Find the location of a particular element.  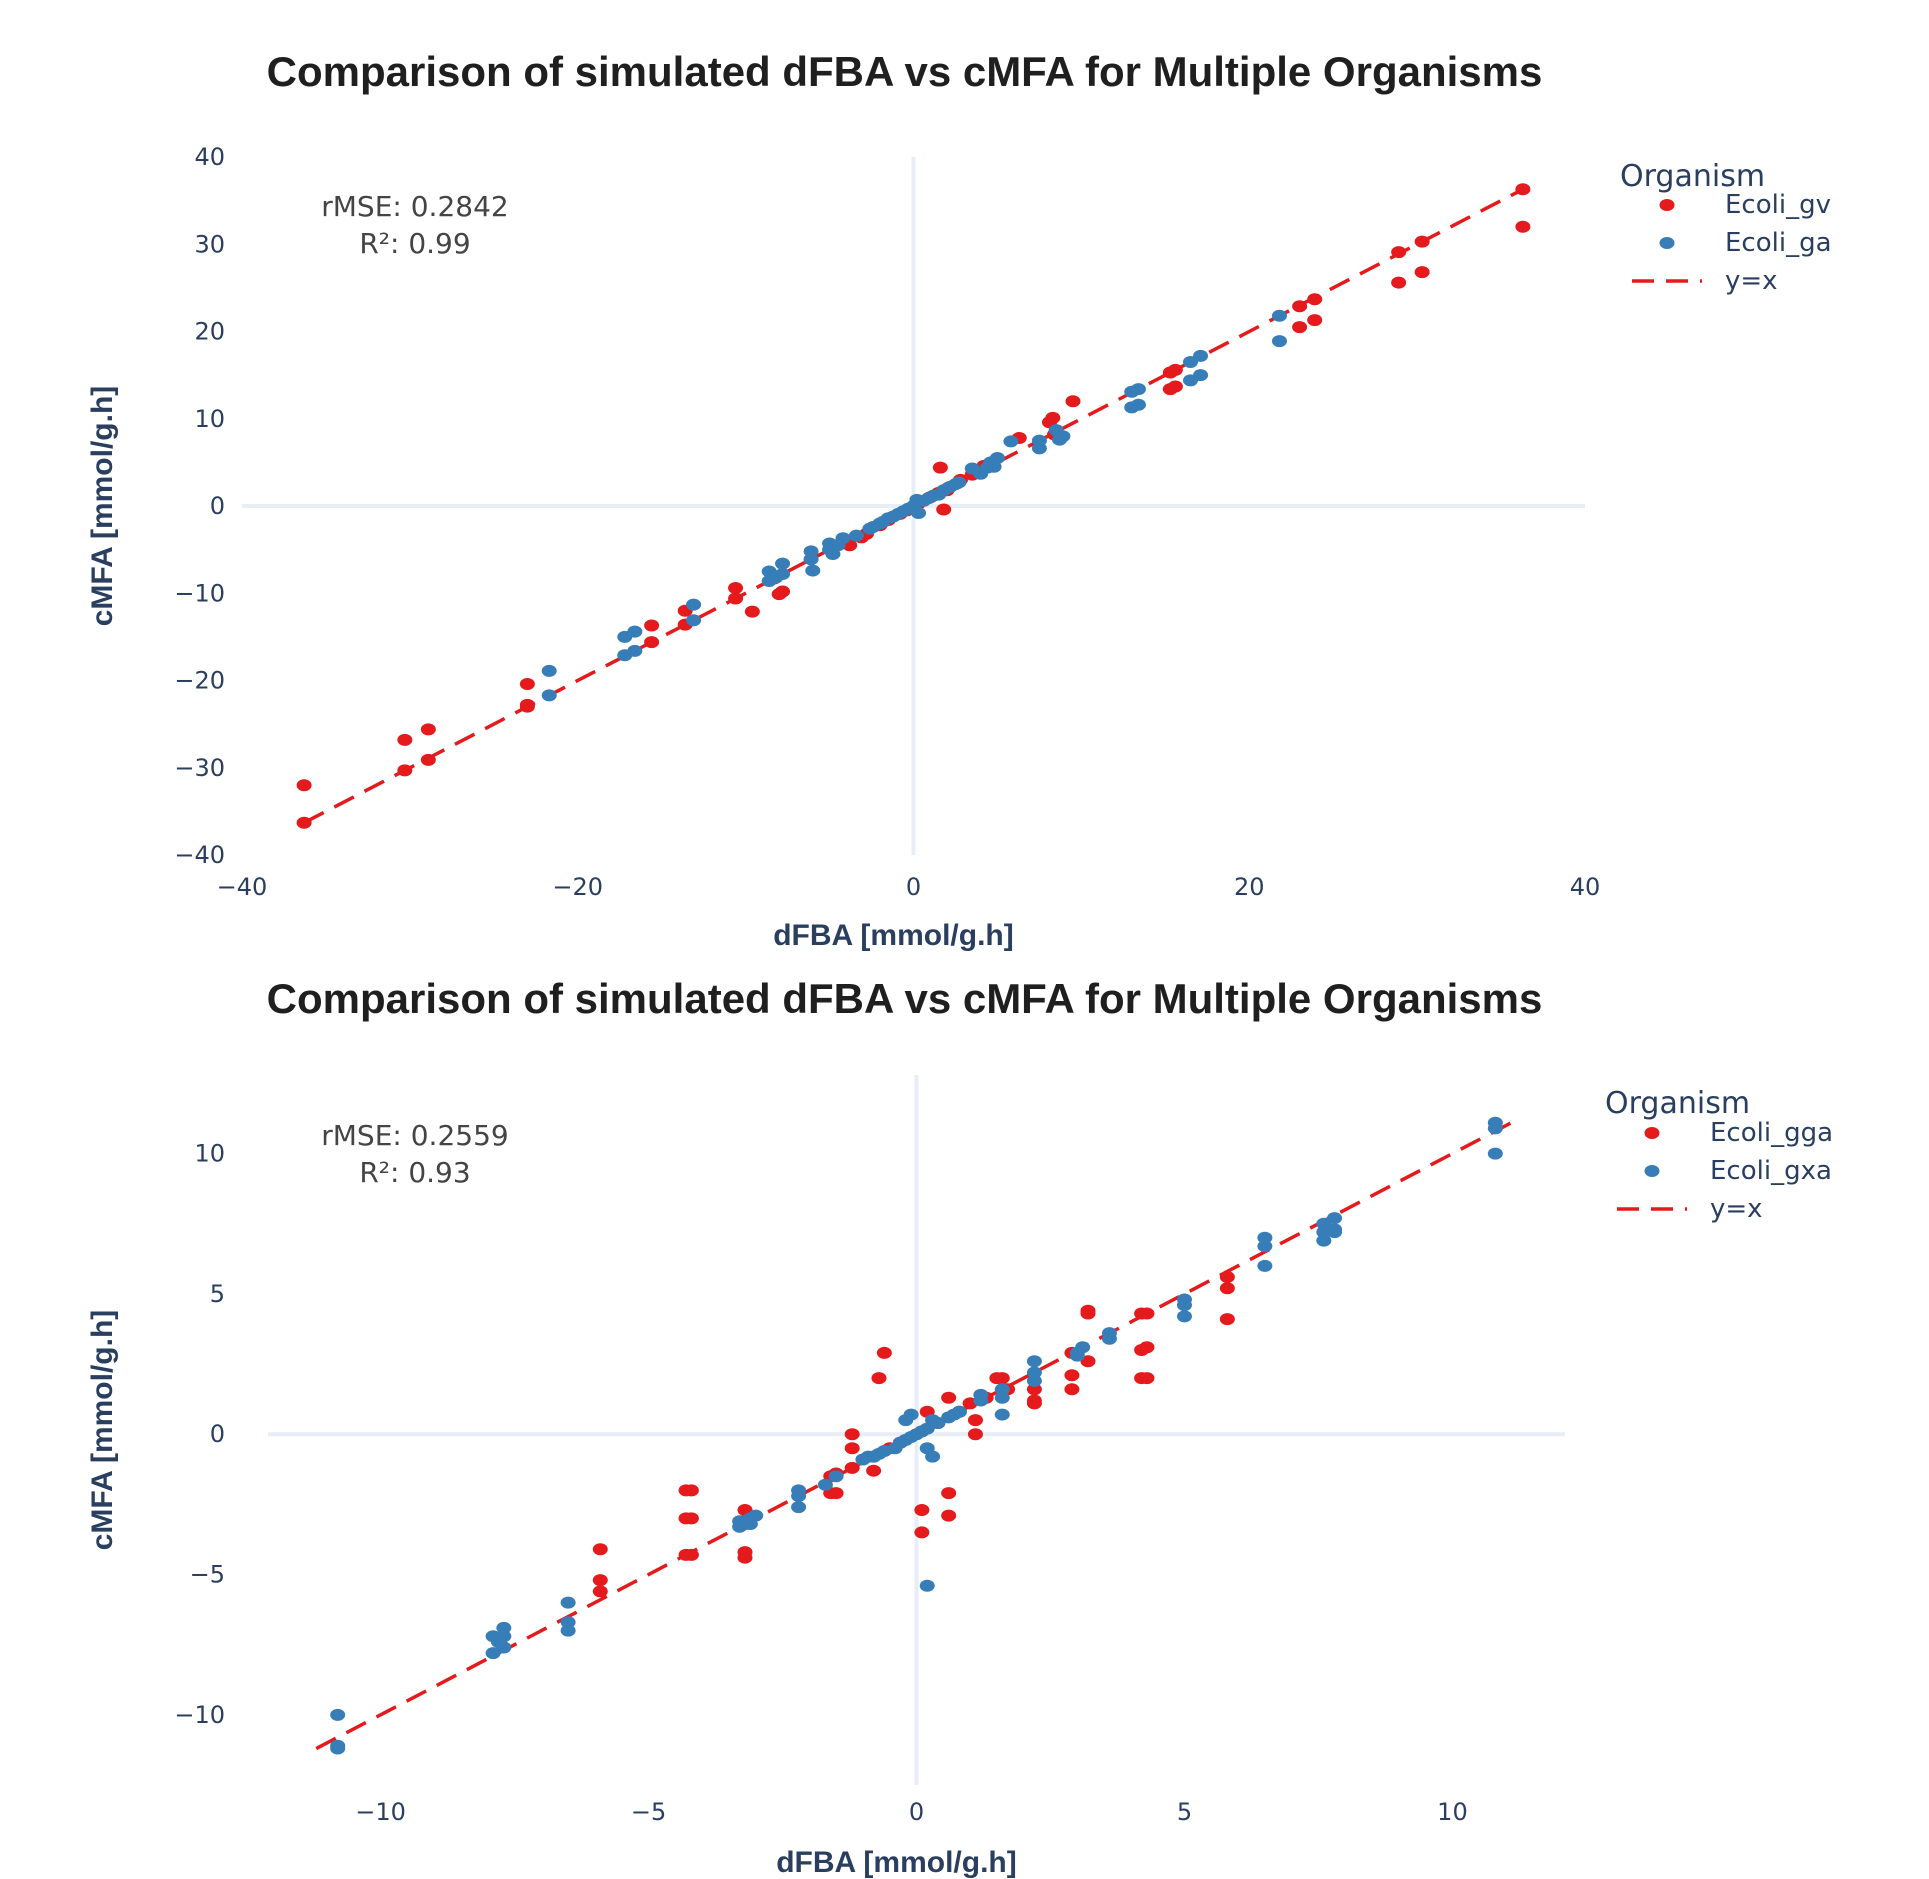

x-tick-label: 5 is located at coordinates (1184, 1812).